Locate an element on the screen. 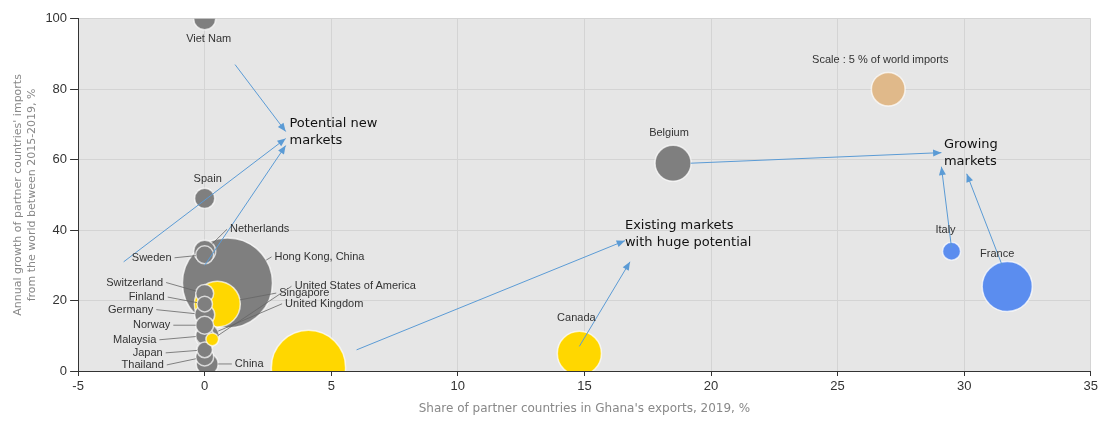  series-label: Canada is located at coordinates (577, 317).